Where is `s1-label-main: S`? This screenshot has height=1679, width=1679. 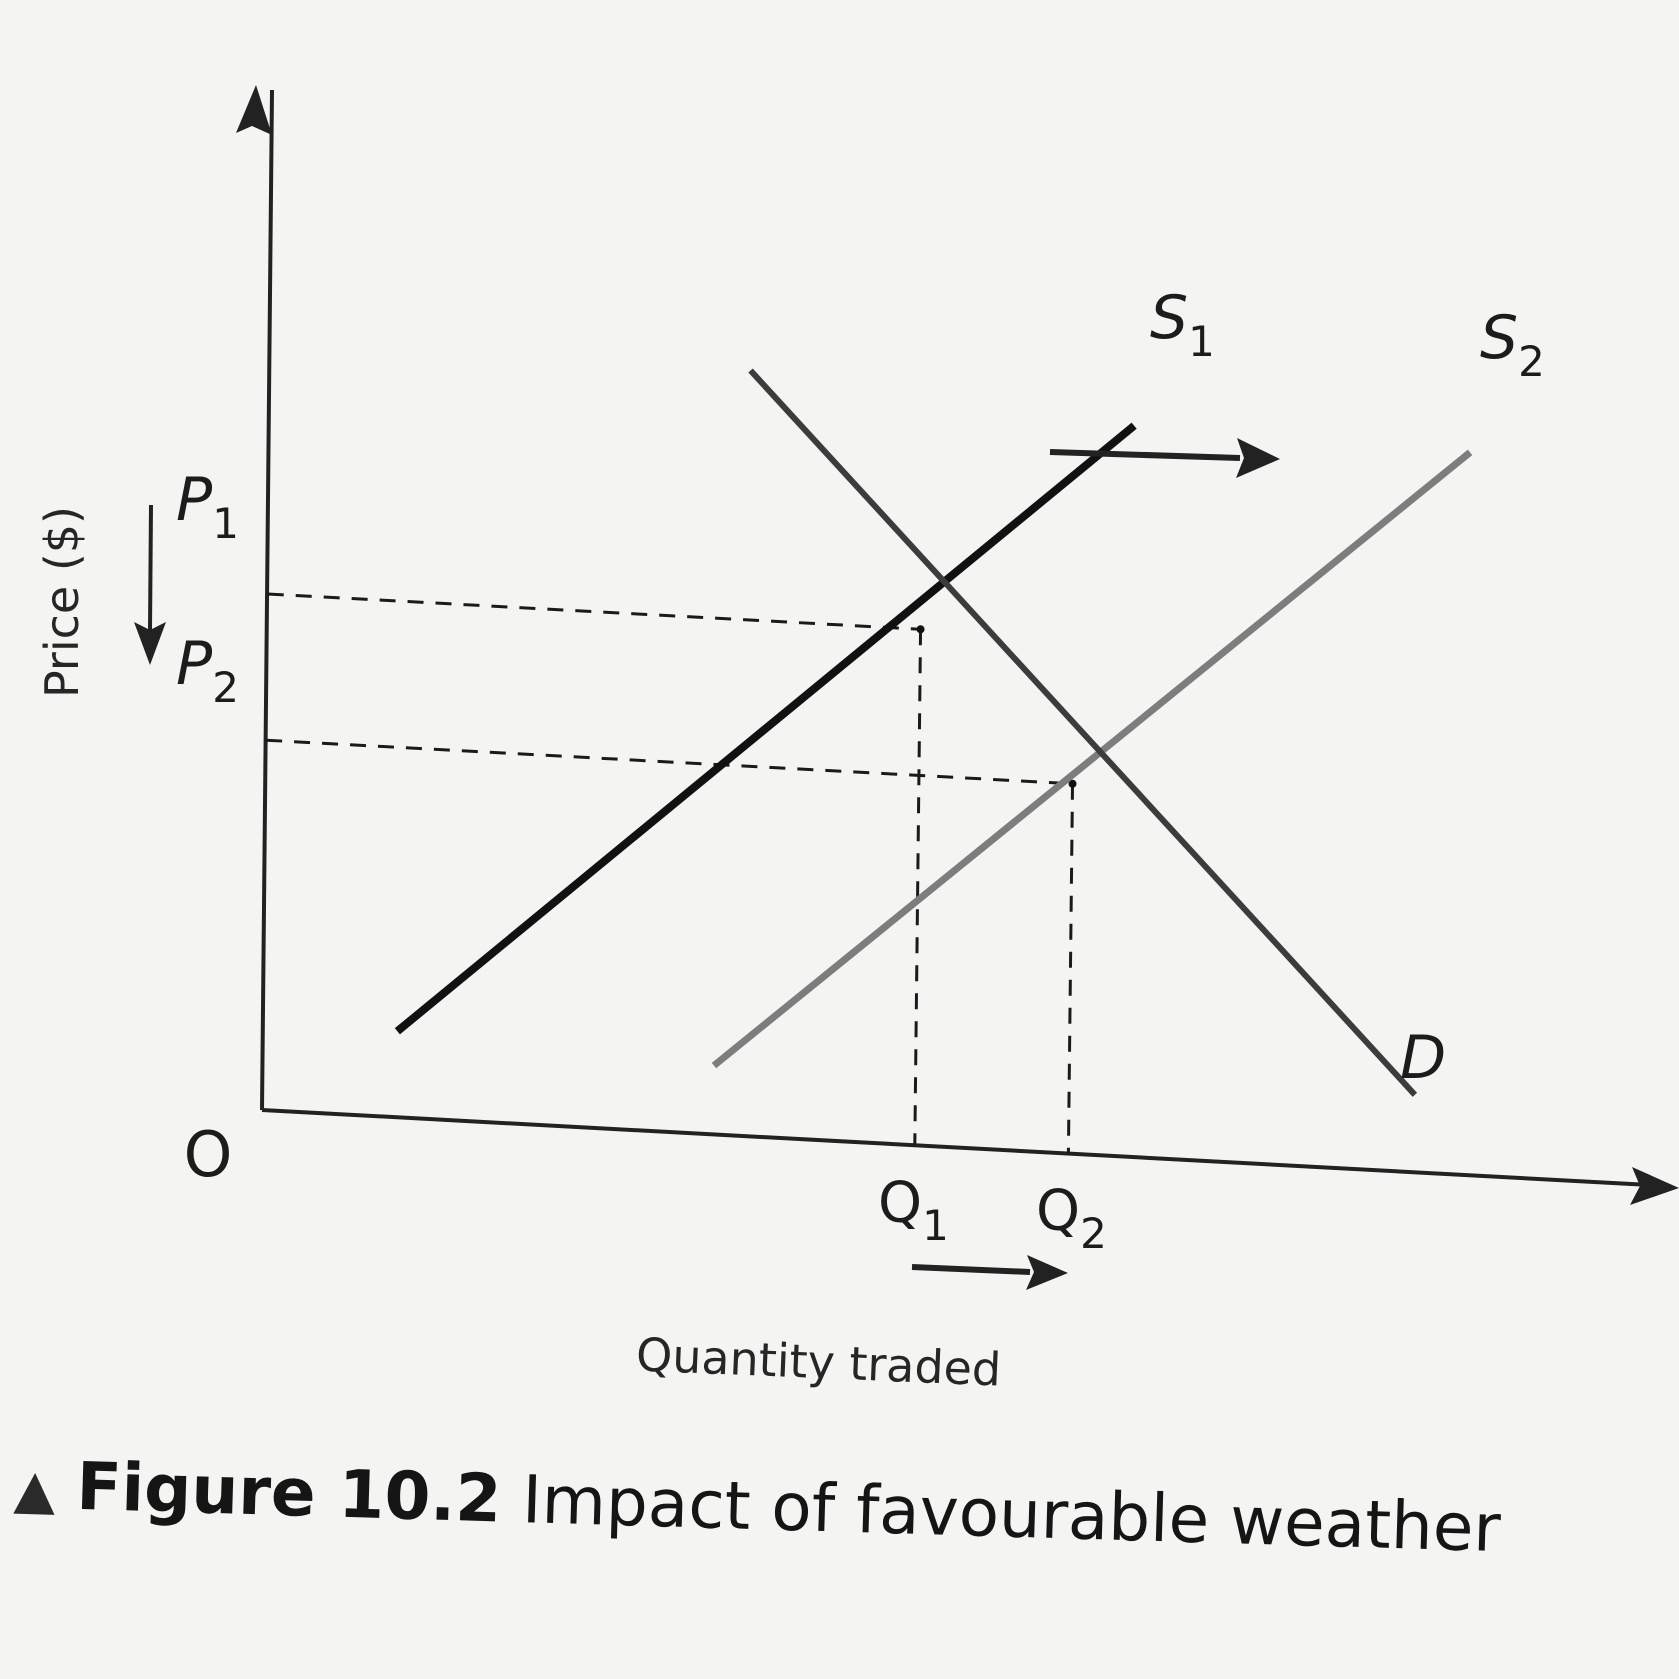
s1-label-main: S is located at coordinates (1169, 318).